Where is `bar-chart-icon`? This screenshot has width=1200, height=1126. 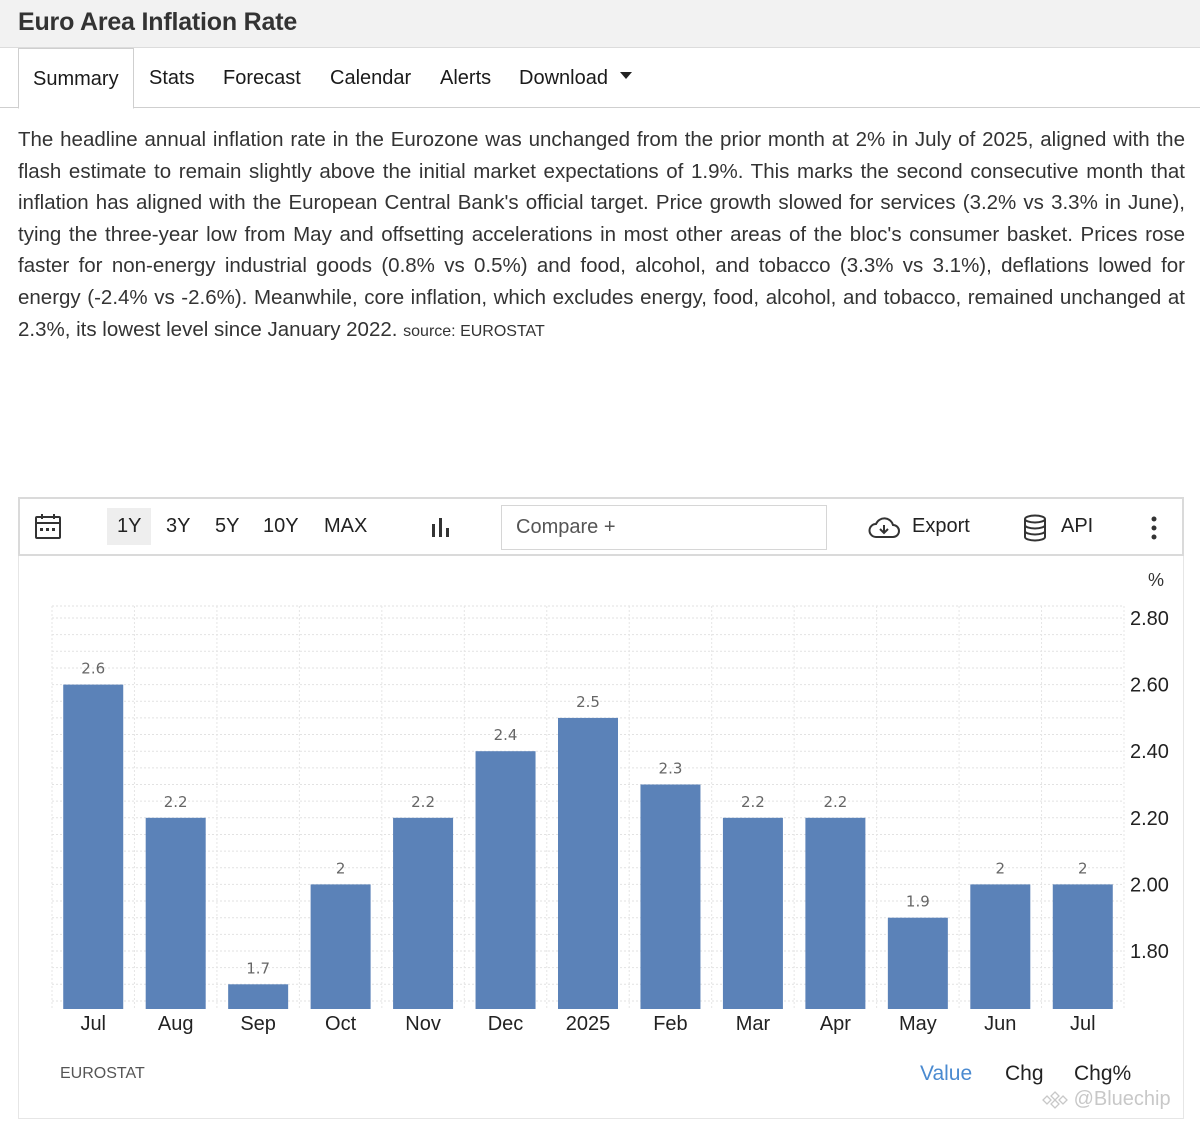 bar-chart-icon is located at coordinates (441, 527).